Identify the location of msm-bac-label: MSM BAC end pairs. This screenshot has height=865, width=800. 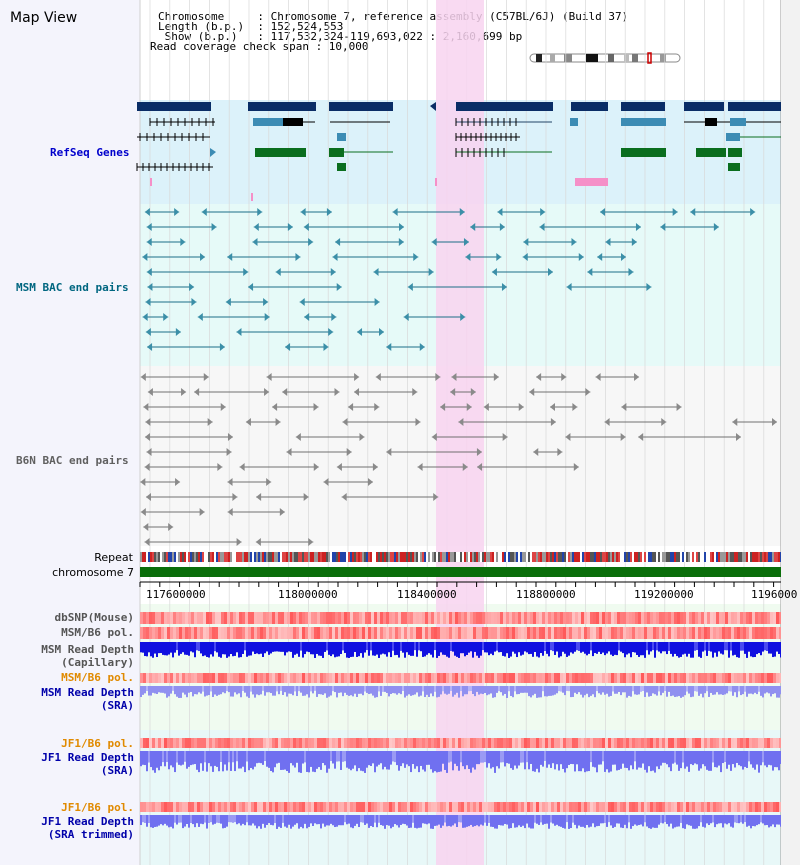
(72, 287).